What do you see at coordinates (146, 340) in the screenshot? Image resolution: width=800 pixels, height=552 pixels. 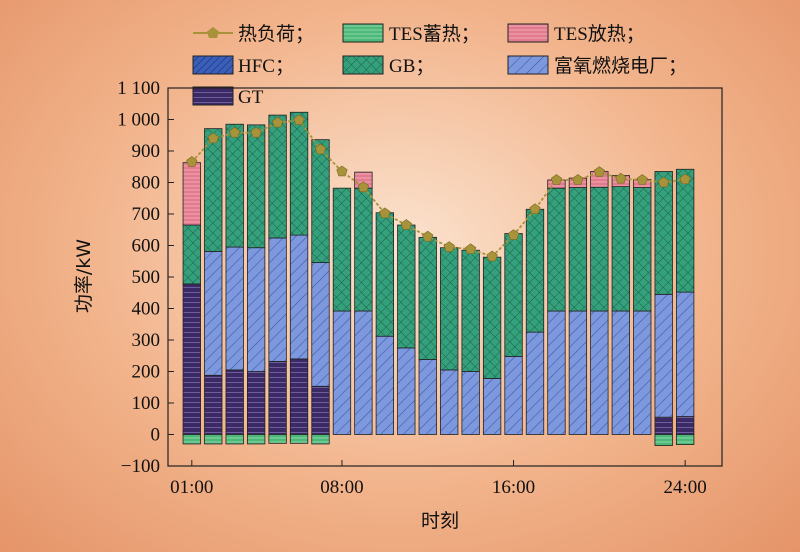 I see `y-tick-label: 300` at bounding box center [146, 340].